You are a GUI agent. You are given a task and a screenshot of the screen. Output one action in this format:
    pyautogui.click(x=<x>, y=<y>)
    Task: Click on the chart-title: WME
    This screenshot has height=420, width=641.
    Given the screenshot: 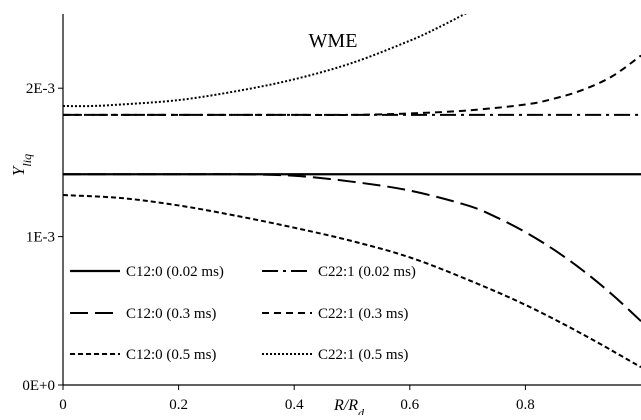 What is the action you would take?
    pyautogui.click(x=333, y=41)
    